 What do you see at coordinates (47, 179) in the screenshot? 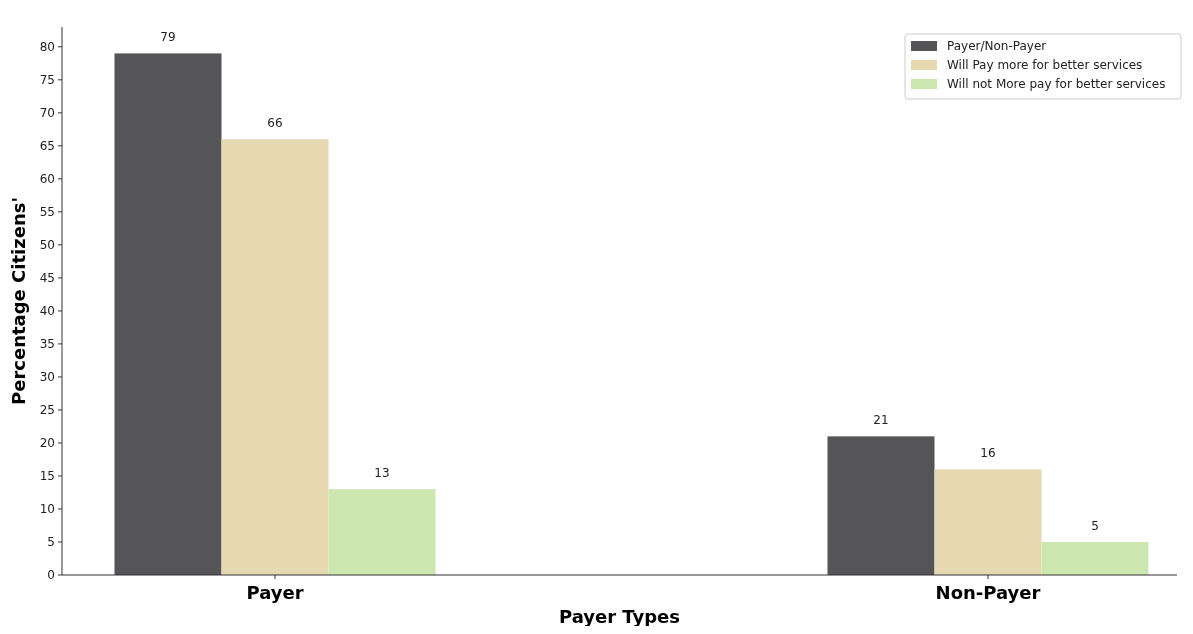
I see `y-tick-label: 60` at bounding box center [47, 179].